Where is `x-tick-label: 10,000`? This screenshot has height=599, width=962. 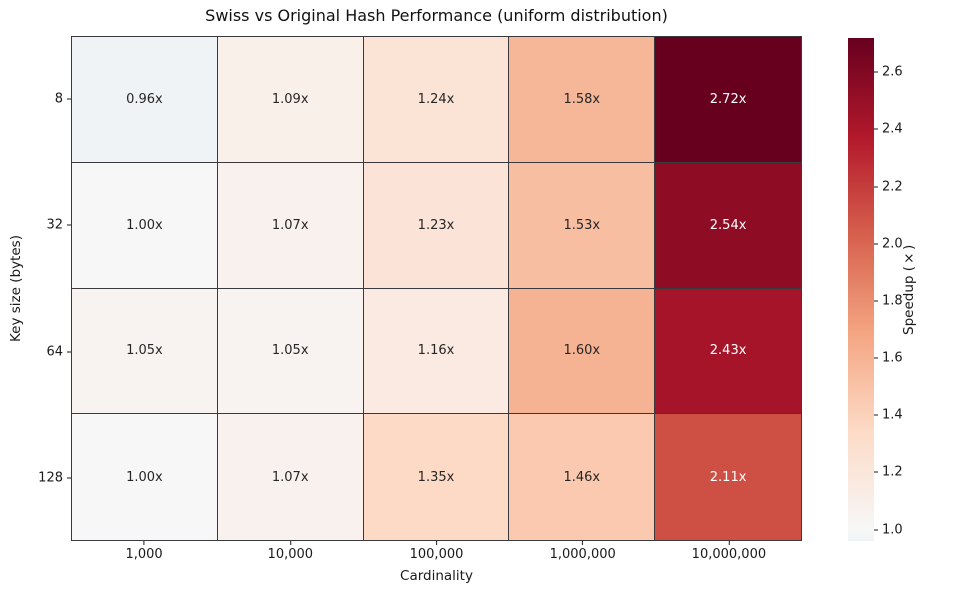 x-tick-label: 10,000 is located at coordinates (290, 554).